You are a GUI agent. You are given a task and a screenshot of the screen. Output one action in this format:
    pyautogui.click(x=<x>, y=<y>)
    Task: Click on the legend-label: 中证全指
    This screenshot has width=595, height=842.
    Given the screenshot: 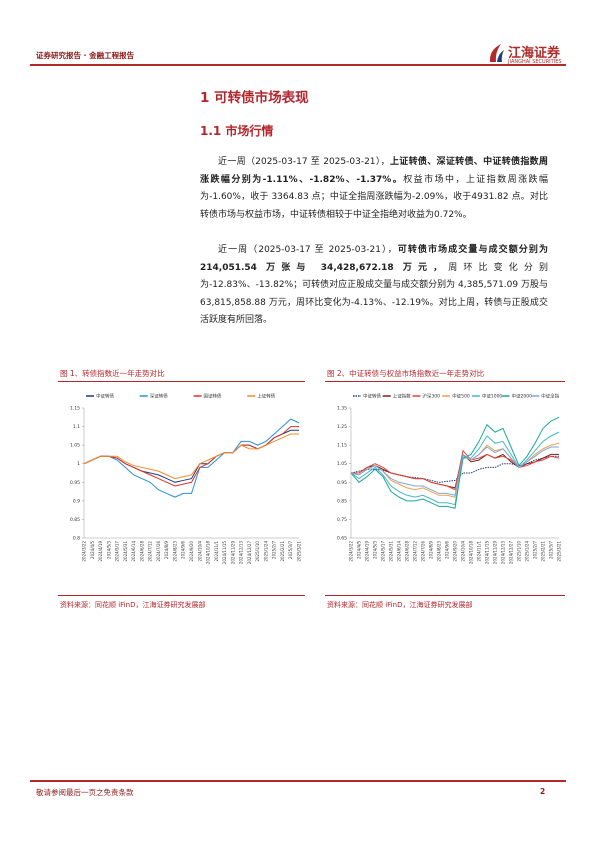 What is the action you would take?
    pyautogui.click(x=550, y=396)
    